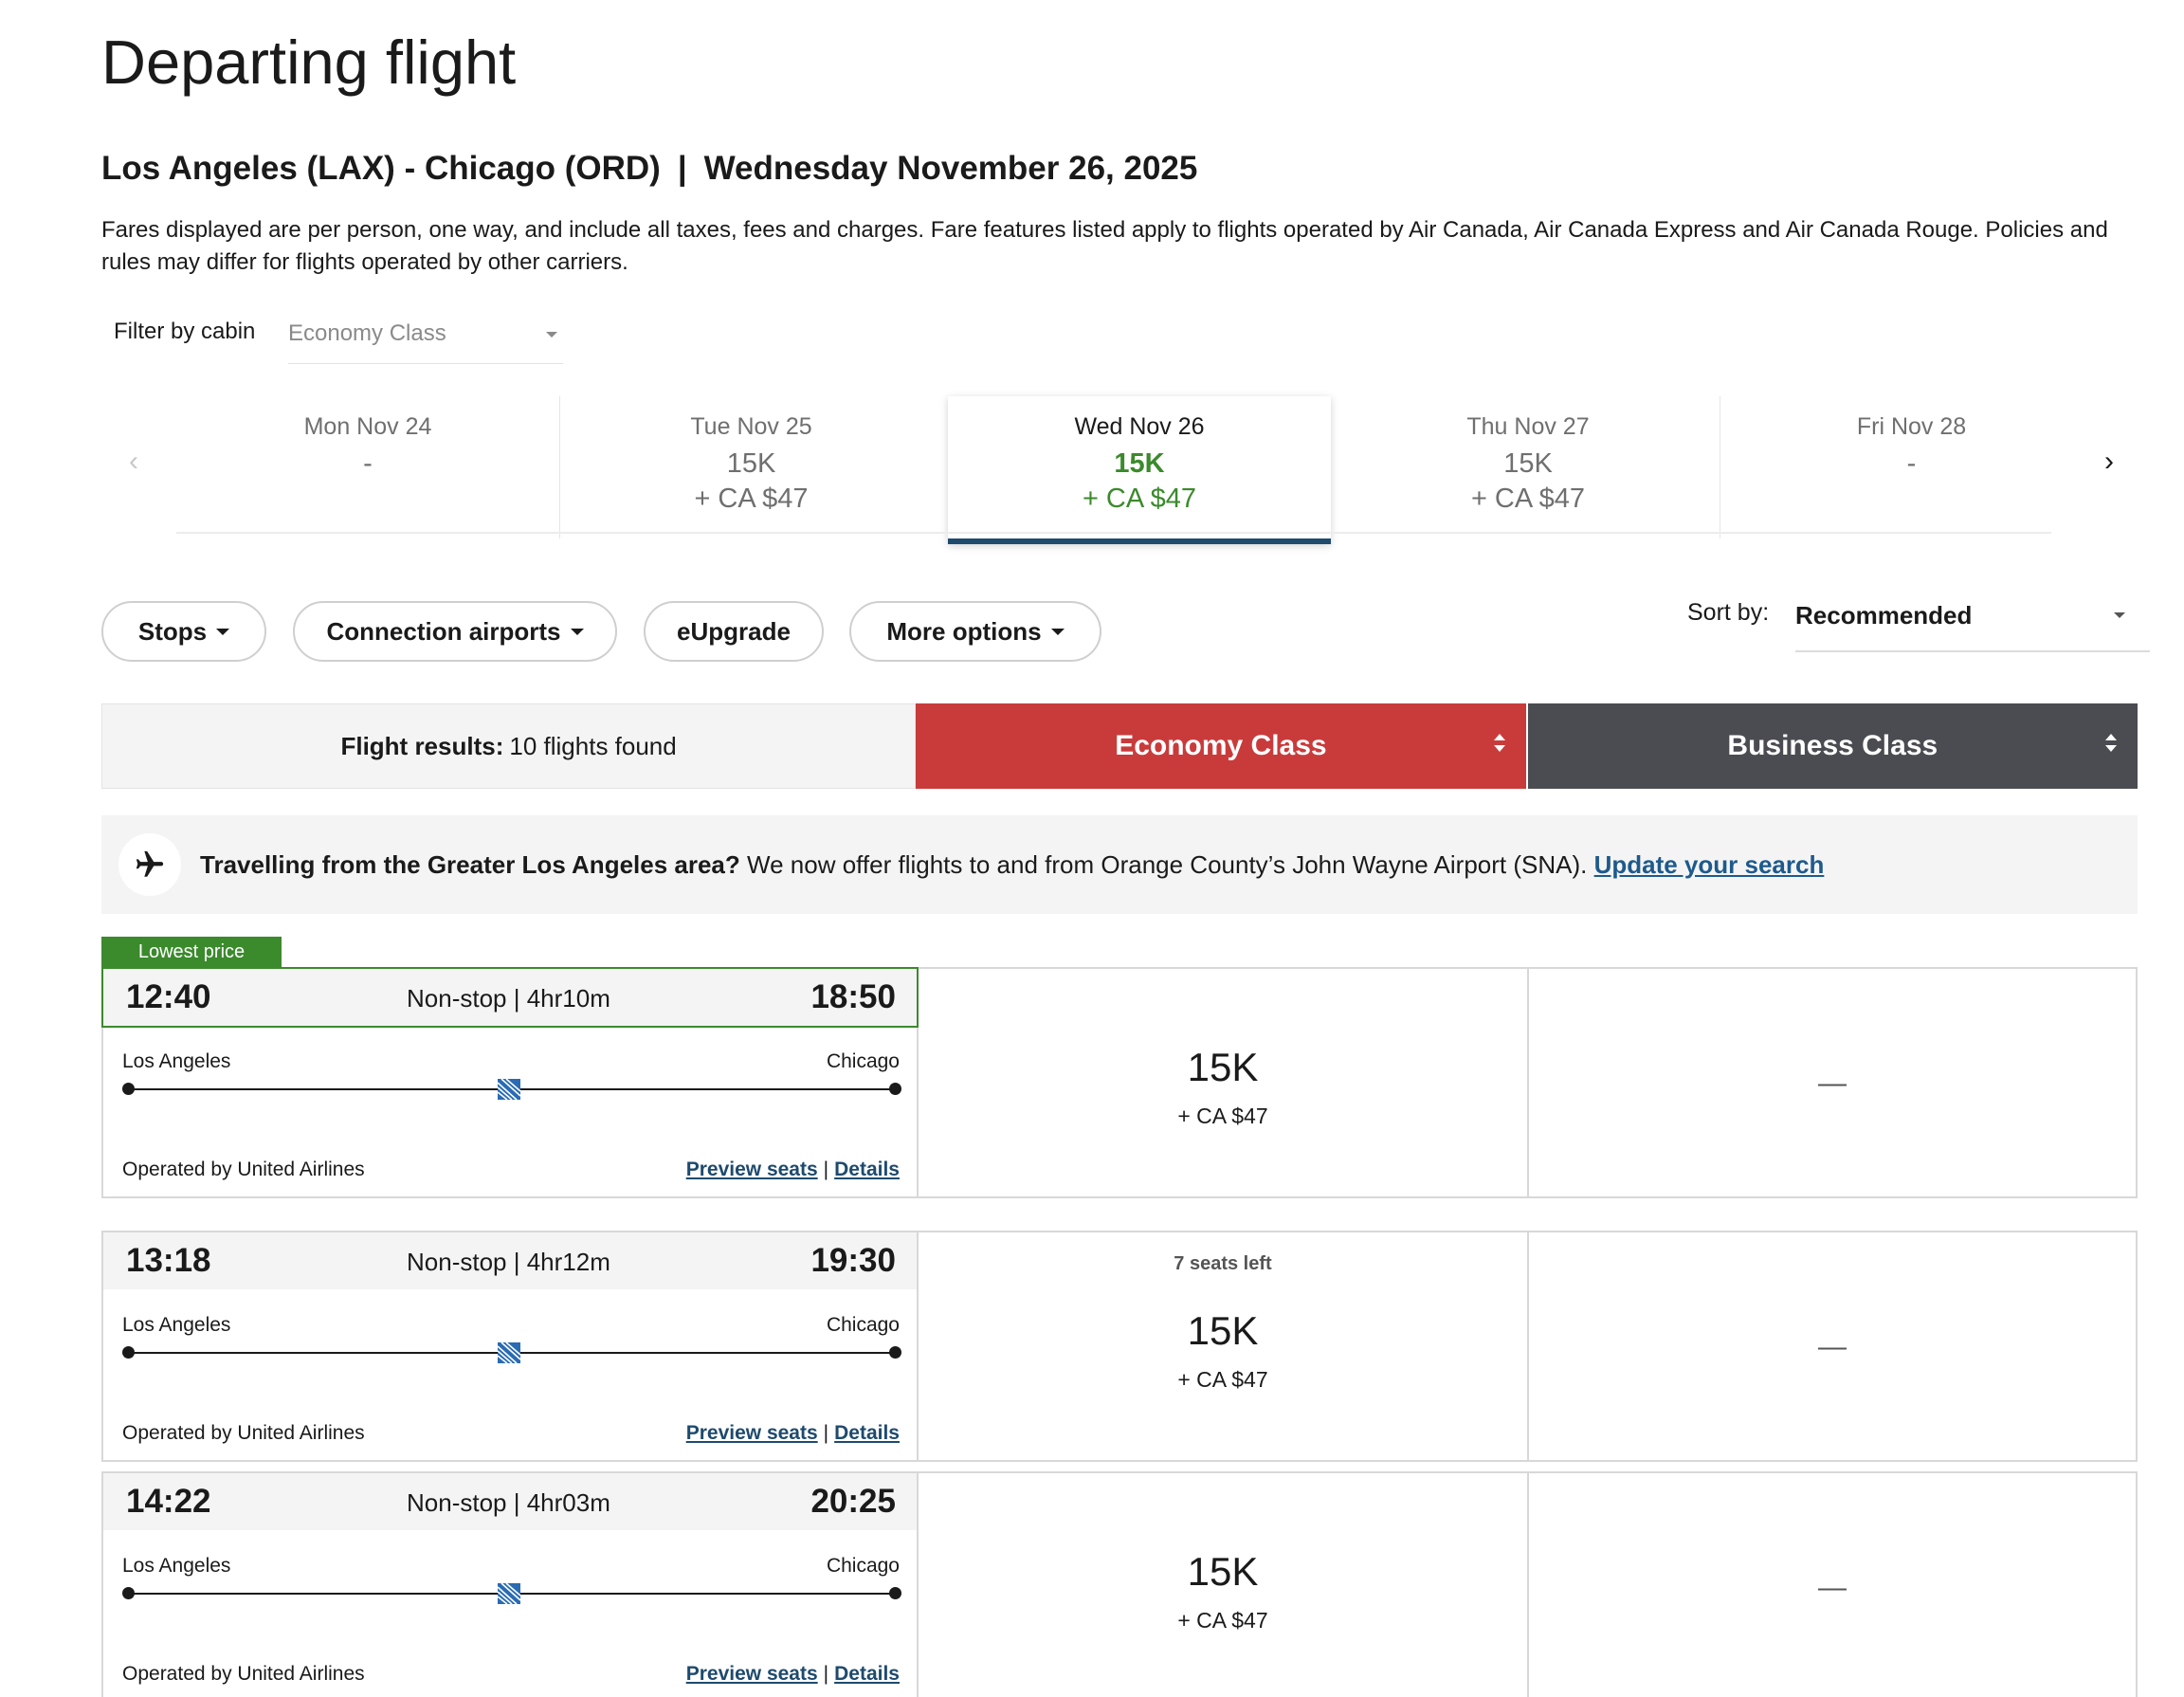 This screenshot has width=2184, height=1697. Describe the element at coordinates (1221, 746) in the screenshot. I see `economy-class-header: Economy Class` at that location.